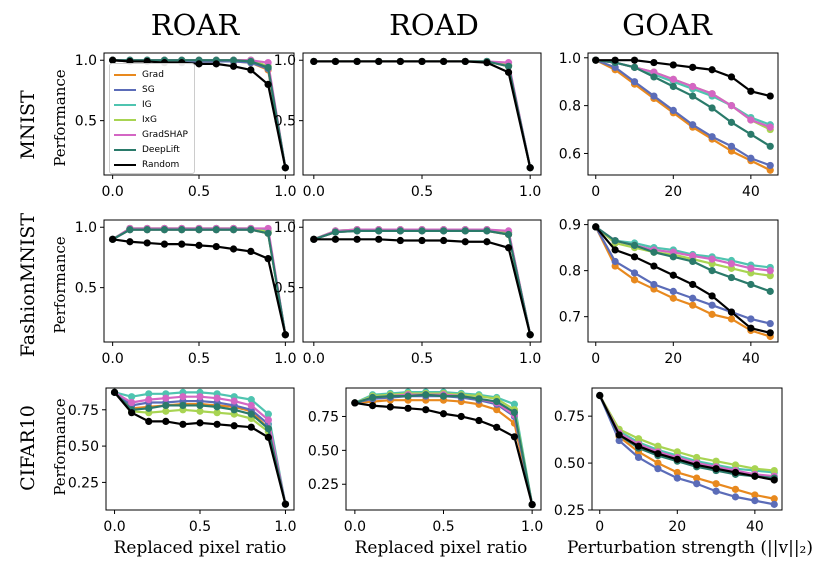 Image resolution: width=830 pixels, height=569 pixels. I want to click on column-title-goar: GOAR, so click(667, 25).